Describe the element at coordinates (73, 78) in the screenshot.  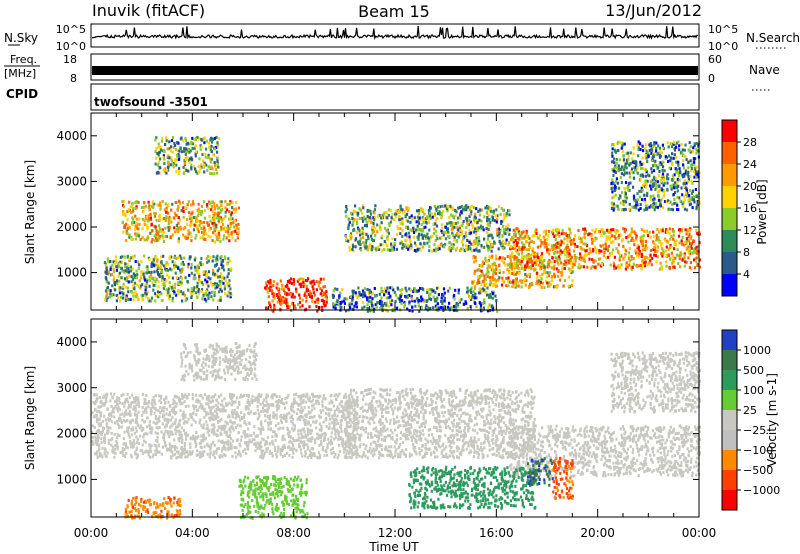
I see `freq-tick-bottom: 8` at that location.